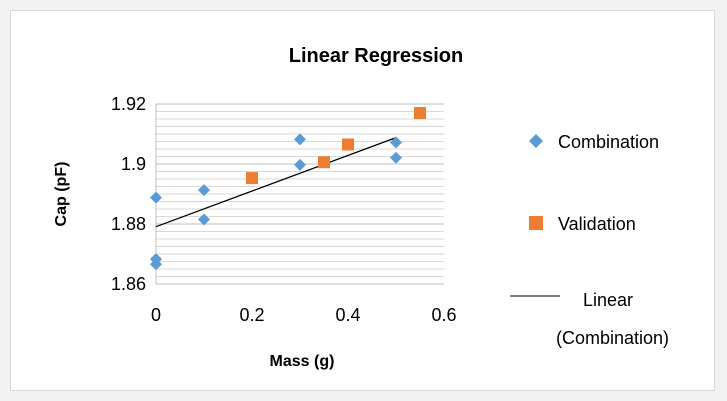 The height and width of the screenshot is (401, 727). Describe the element at coordinates (536, 141) in the screenshot. I see `legend-marker-combination` at that location.